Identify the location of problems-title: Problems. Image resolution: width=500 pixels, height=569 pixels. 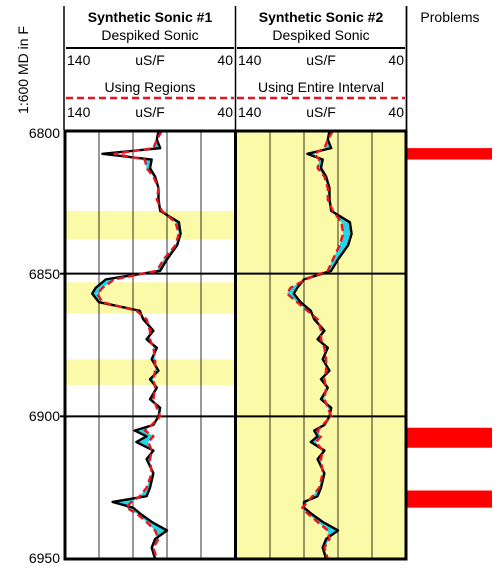
(449, 17).